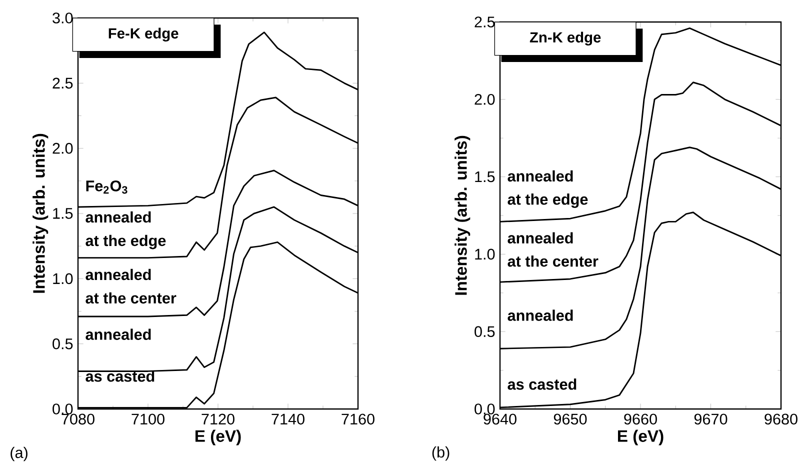  Describe the element at coordinates (500, 419) in the screenshot. I see `x-tick-label: 9640` at that location.